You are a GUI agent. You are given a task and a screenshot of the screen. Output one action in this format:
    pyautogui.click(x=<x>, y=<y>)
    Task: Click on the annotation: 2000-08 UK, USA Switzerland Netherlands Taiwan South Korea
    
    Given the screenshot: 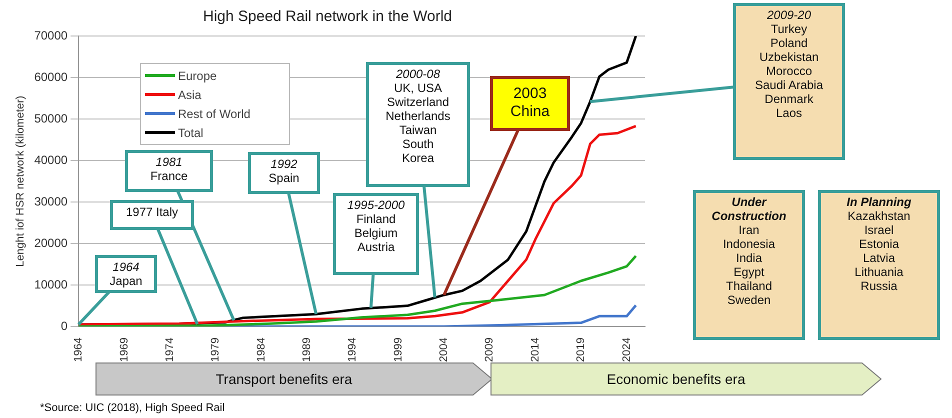 What is the action you would take?
    pyautogui.click(x=418, y=116)
    